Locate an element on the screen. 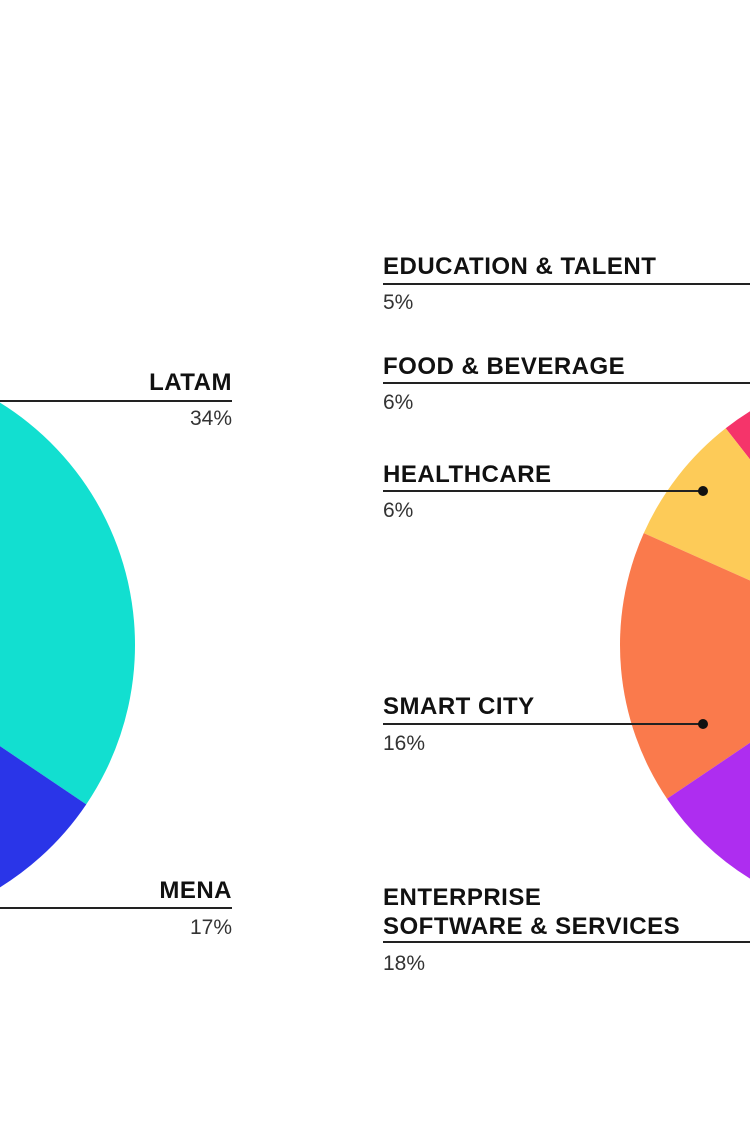 This screenshot has width=750, height=1148. pie-slice-enterprise-software-and-services is located at coordinates (708, 810).